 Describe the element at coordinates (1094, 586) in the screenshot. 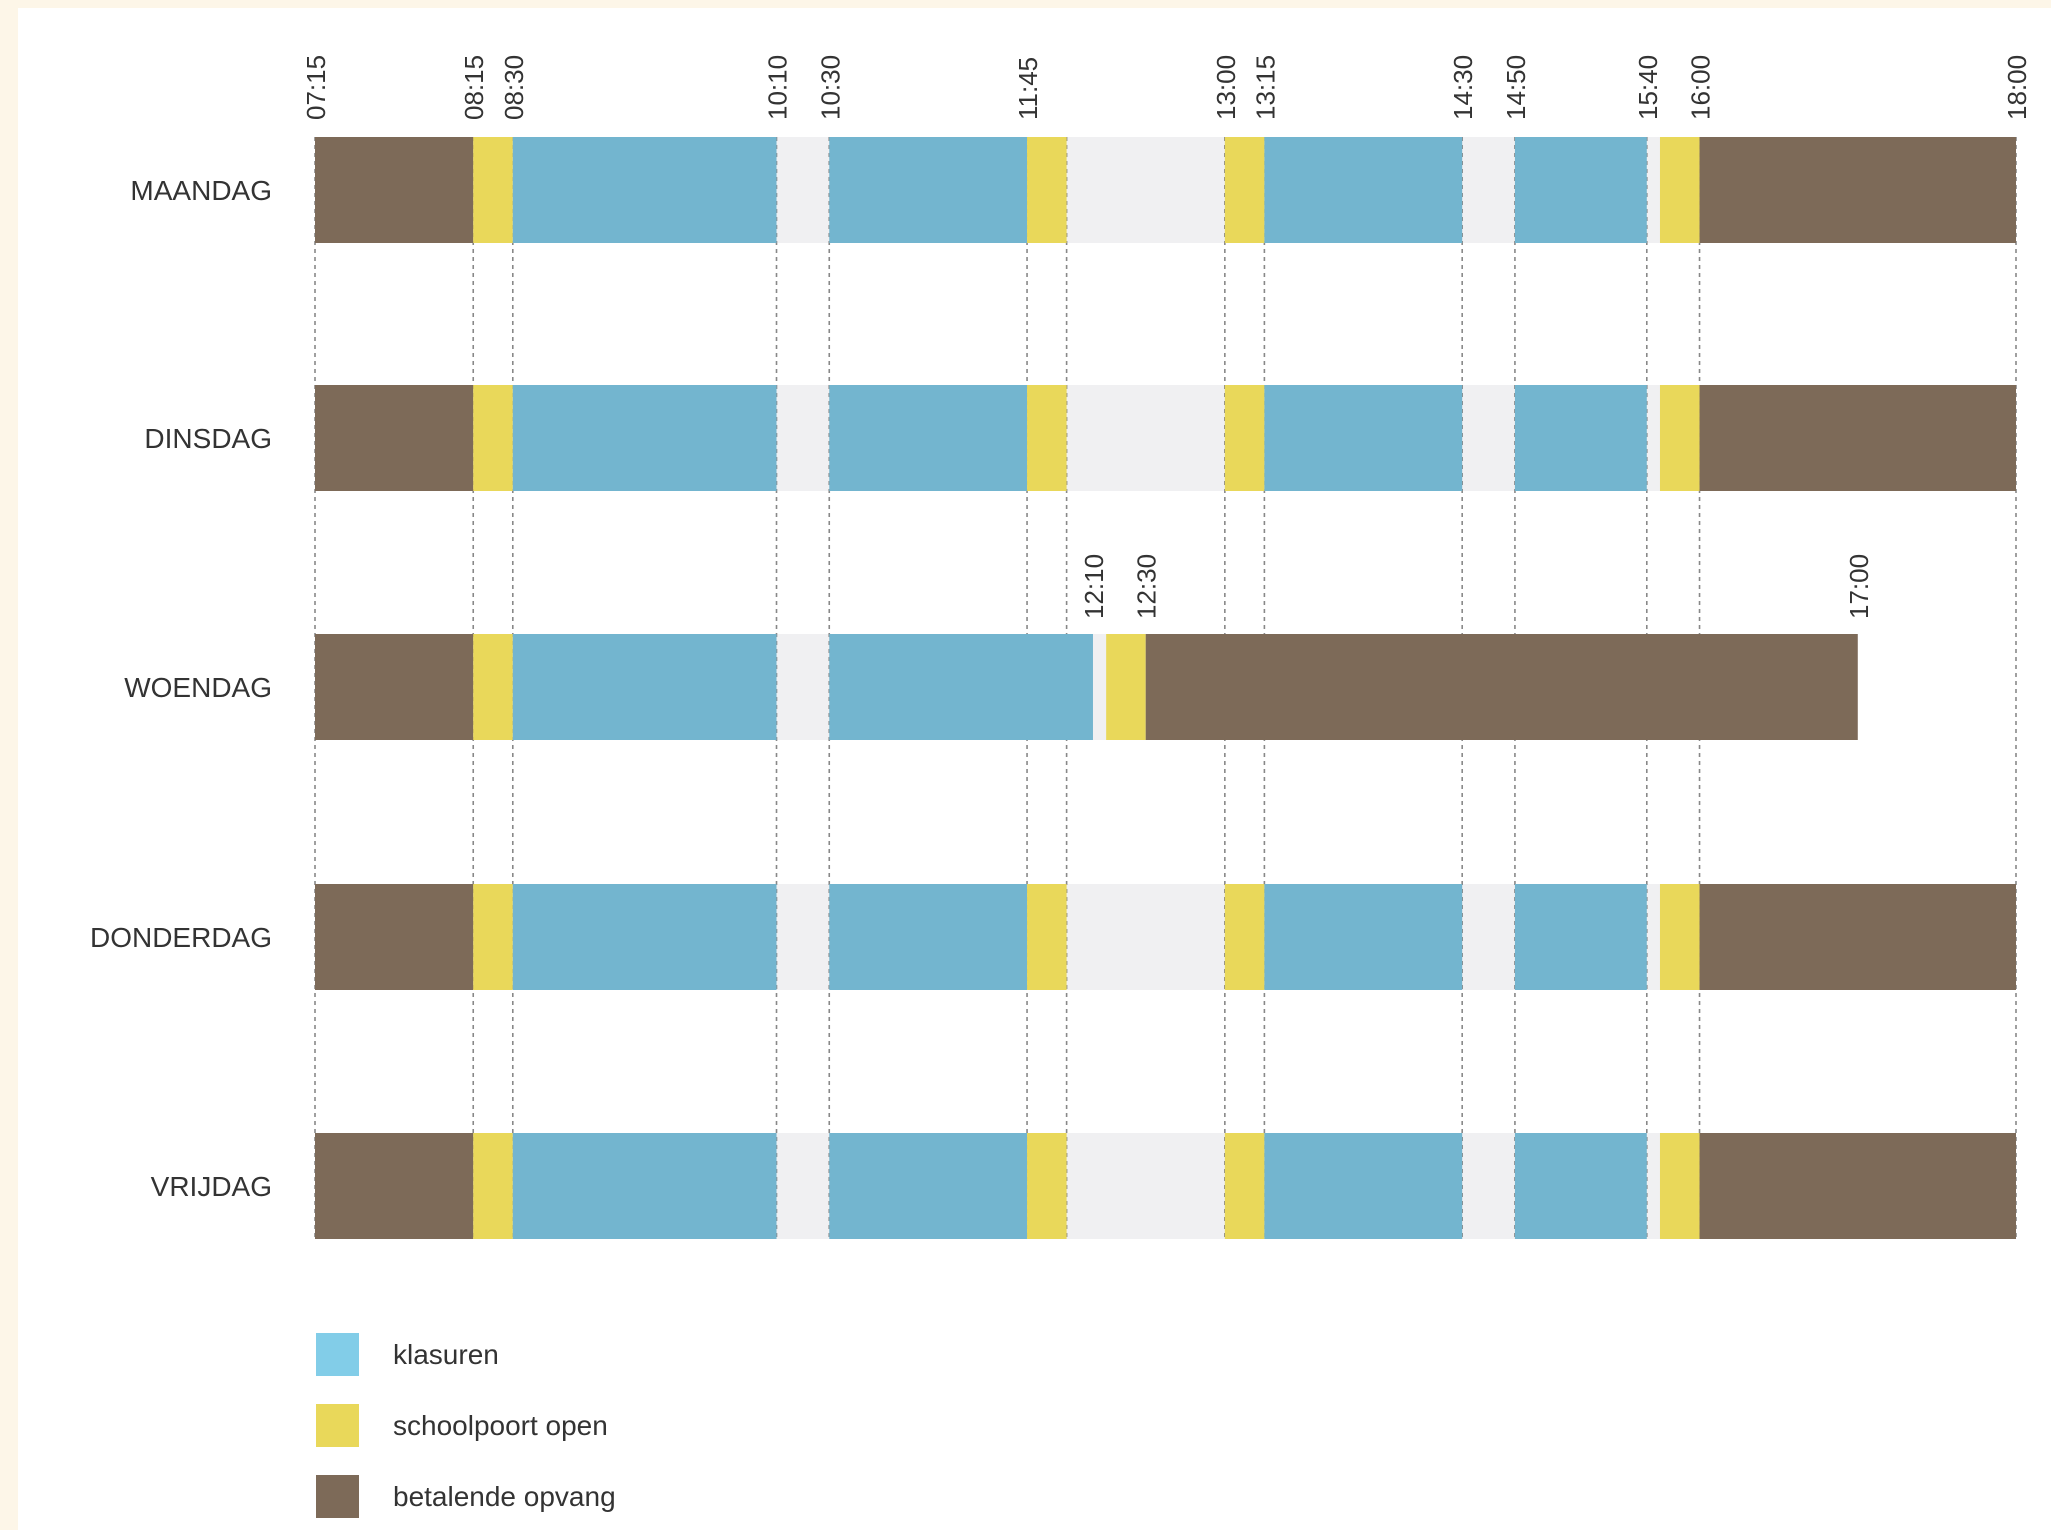

I see `wednesday-time-label-1210: 12:10` at that location.